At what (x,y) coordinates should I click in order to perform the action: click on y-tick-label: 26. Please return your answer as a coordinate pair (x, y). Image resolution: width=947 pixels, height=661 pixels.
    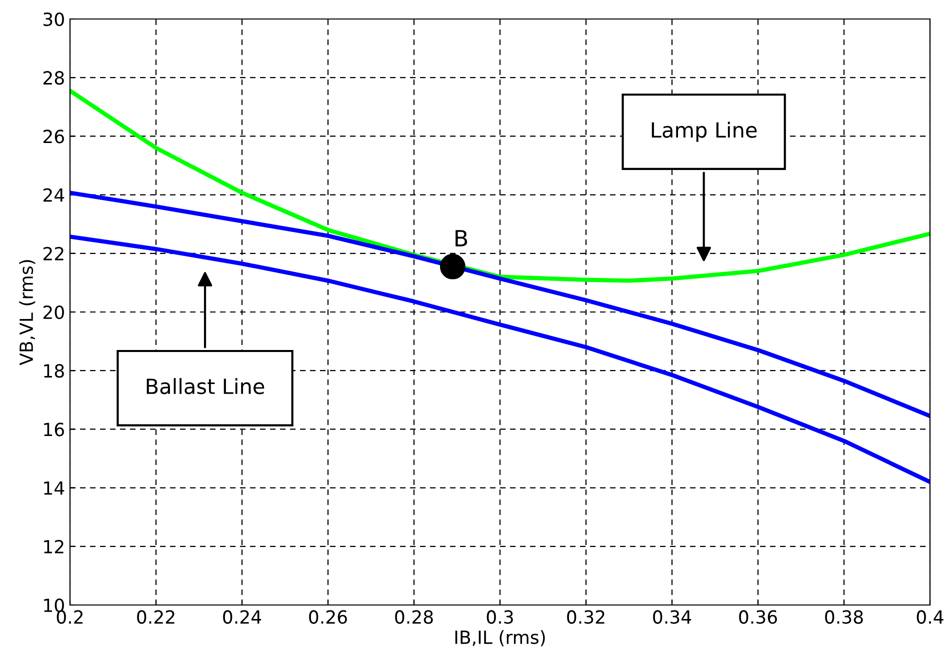
    Looking at the image, I should click on (53, 137).